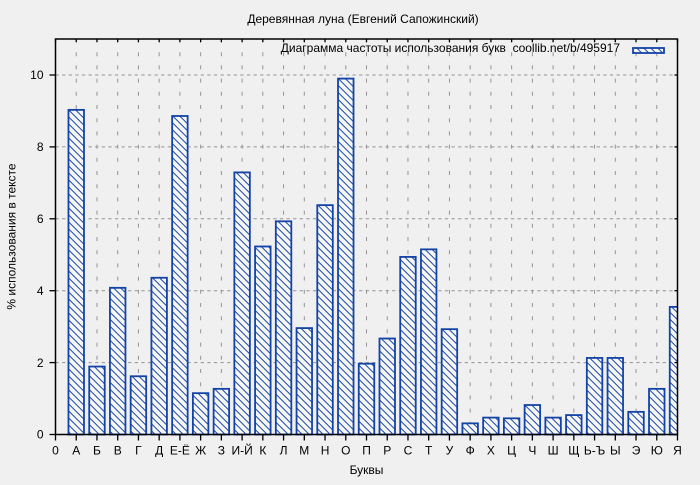 The width and height of the screenshot is (700, 485). What do you see at coordinates (408, 451) in the screenshot?
I see `svg-text: С` at bounding box center [408, 451].